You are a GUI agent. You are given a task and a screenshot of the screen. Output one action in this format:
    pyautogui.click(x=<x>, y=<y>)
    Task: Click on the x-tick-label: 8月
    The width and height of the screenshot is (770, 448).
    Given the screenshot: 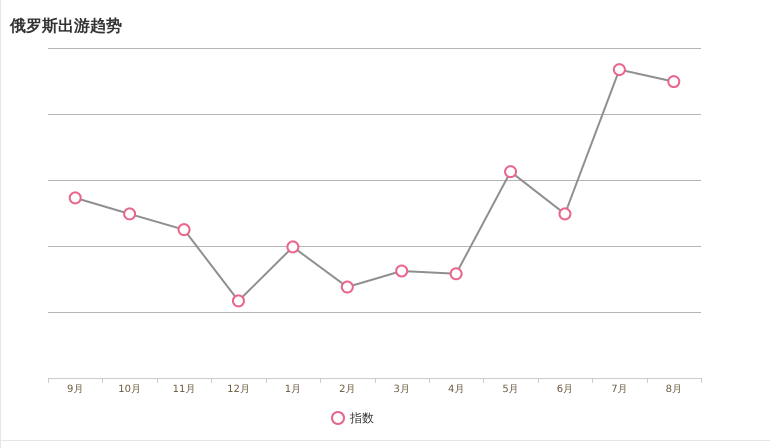 What is the action you would take?
    pyautogui.click(x=674, y=389)
    